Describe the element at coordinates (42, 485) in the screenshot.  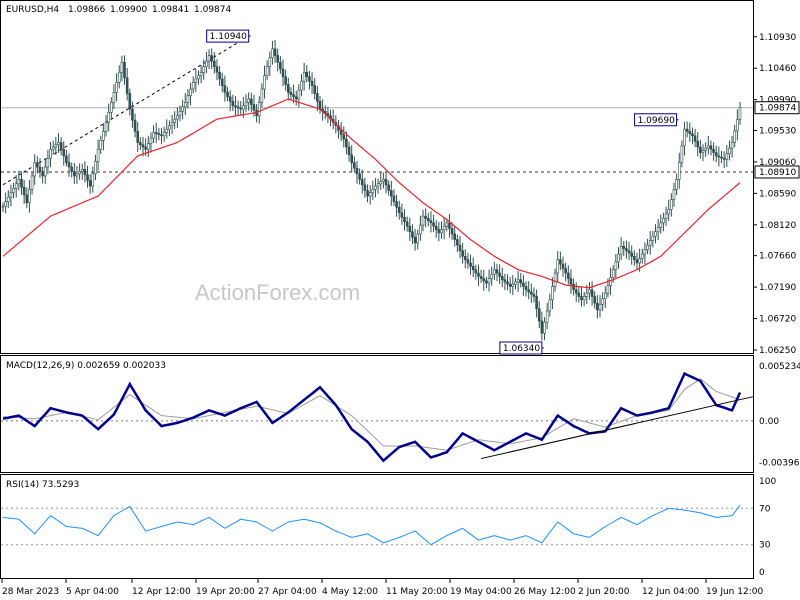
I see `rsi-title: RSI(14) 73.5293` at that location.